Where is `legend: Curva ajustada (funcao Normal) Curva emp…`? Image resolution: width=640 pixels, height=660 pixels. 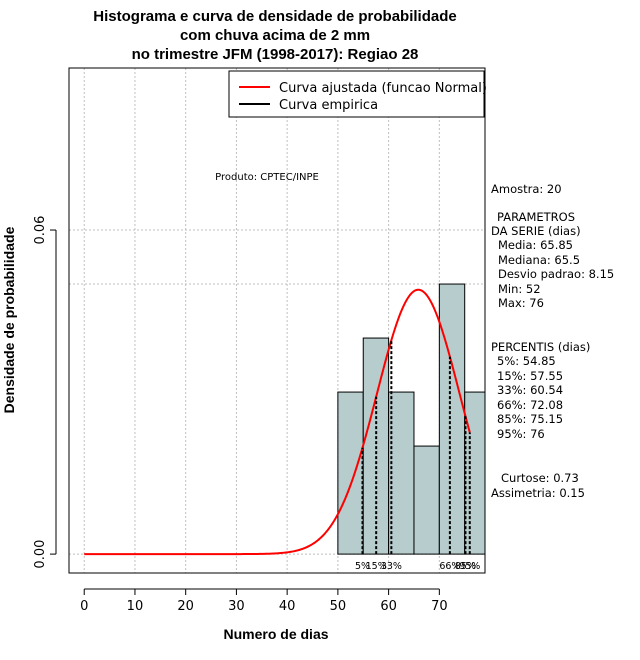
legend: Curva ajustada (funcao Normal) Curva emp… is located at coordinates (357, 94).